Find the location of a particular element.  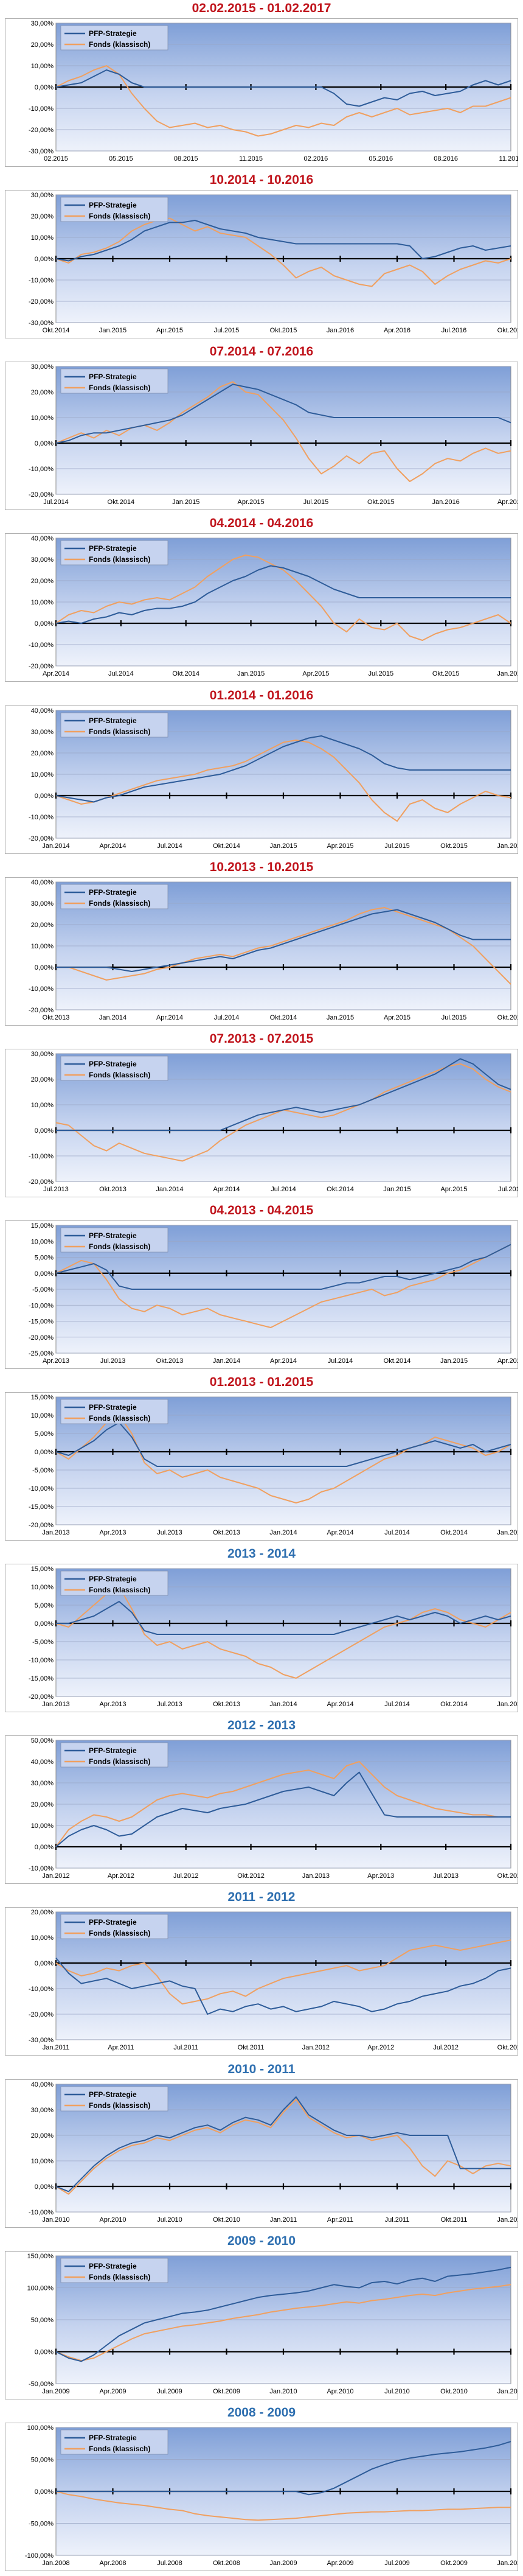

x-tick-label: Okt.2009 is located at coordinates (227, 2391).